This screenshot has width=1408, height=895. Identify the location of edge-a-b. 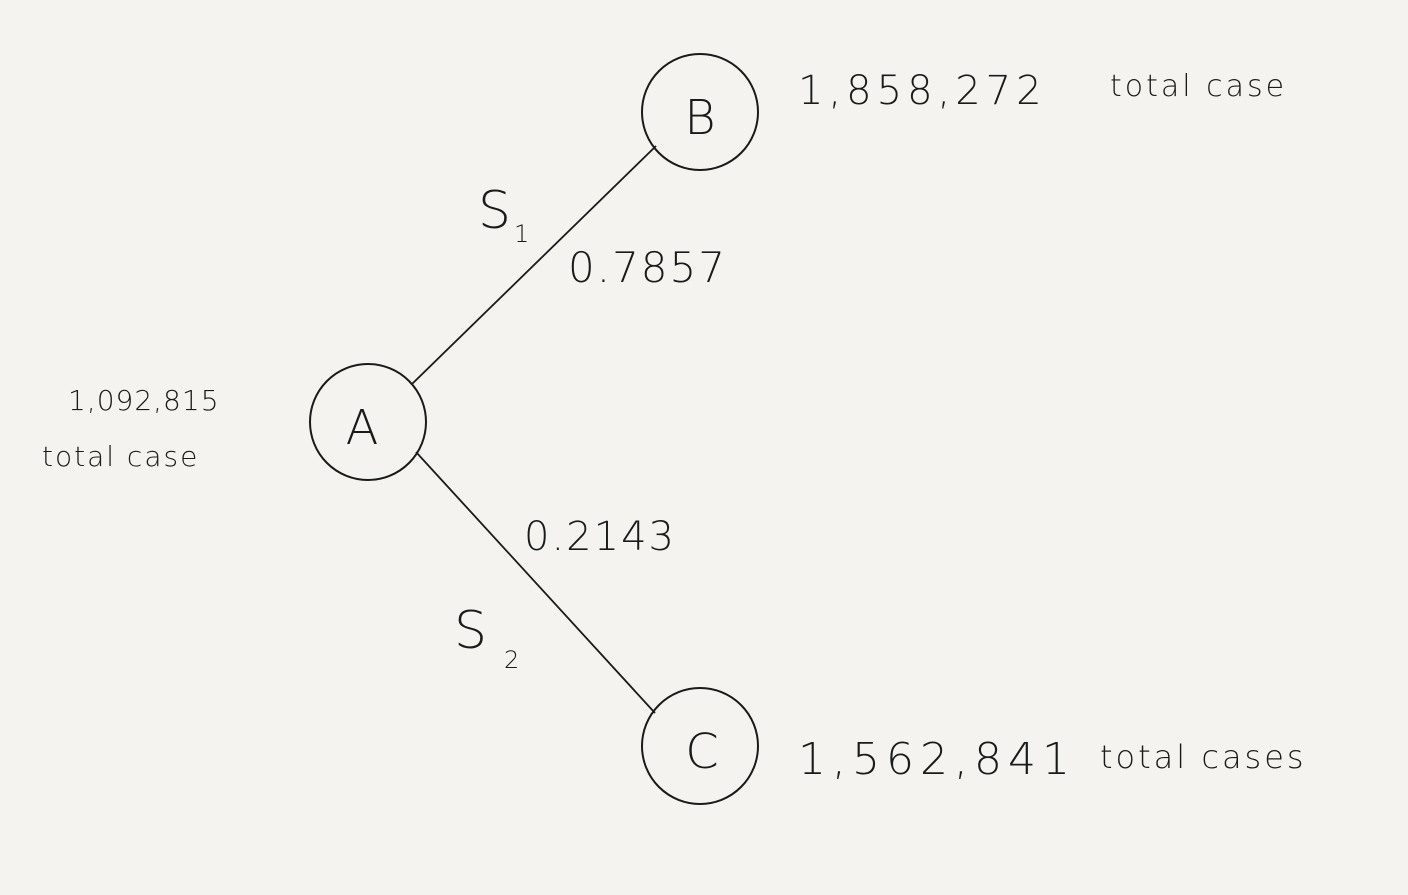
(534, 265).